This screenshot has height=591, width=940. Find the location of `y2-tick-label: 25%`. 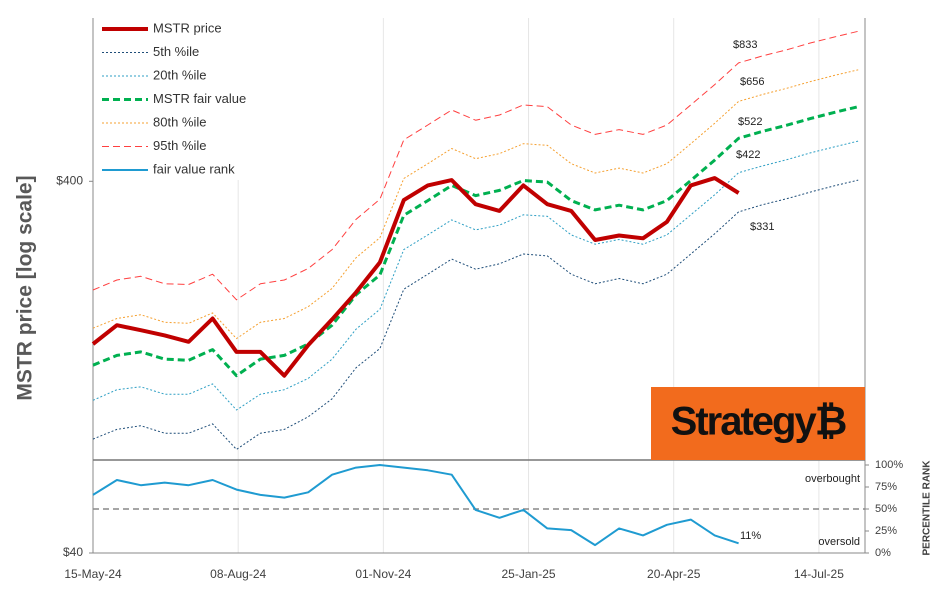

y2-tick-label: 25% is located at coordinates (886, 531).